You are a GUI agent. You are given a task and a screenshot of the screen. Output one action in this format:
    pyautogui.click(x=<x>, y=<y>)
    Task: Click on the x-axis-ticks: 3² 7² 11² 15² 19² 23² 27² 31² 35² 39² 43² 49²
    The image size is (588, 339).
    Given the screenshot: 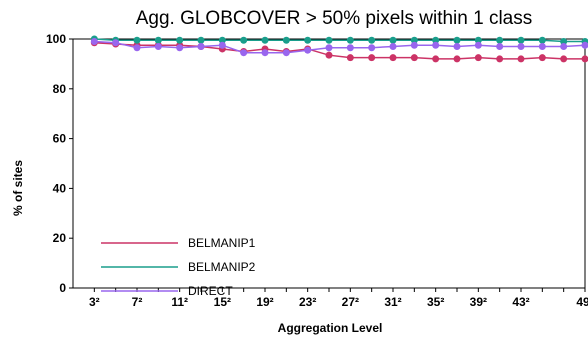 What is the action you would take?
    pyautogui.click(x=338, y=298)
    